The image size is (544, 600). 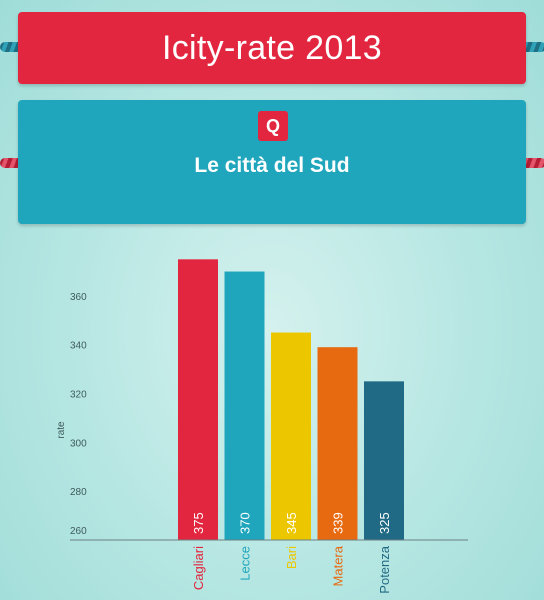 What do you see at coordinates (291, 557) in the screenshot?
I see `x-category-label: Bari` at bounding box center [291, 557].